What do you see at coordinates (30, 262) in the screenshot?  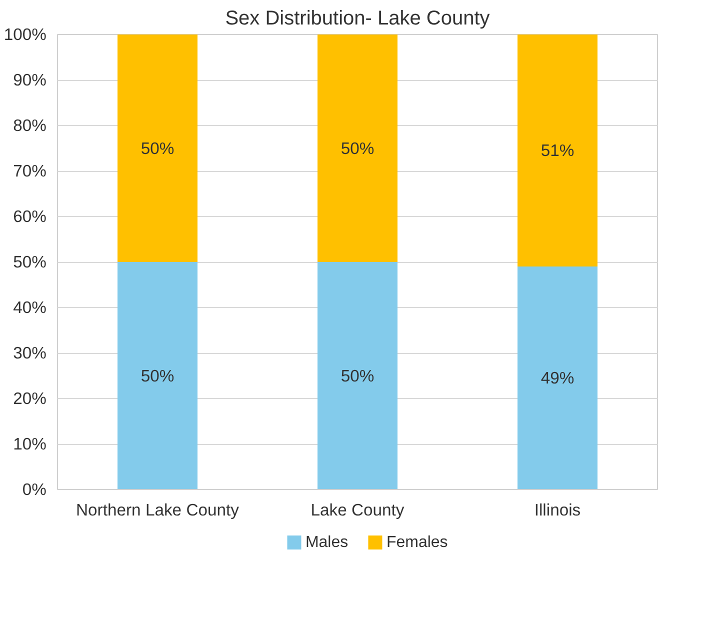 I see `y-tick-label: 50%` at bounding box center [30, 262].